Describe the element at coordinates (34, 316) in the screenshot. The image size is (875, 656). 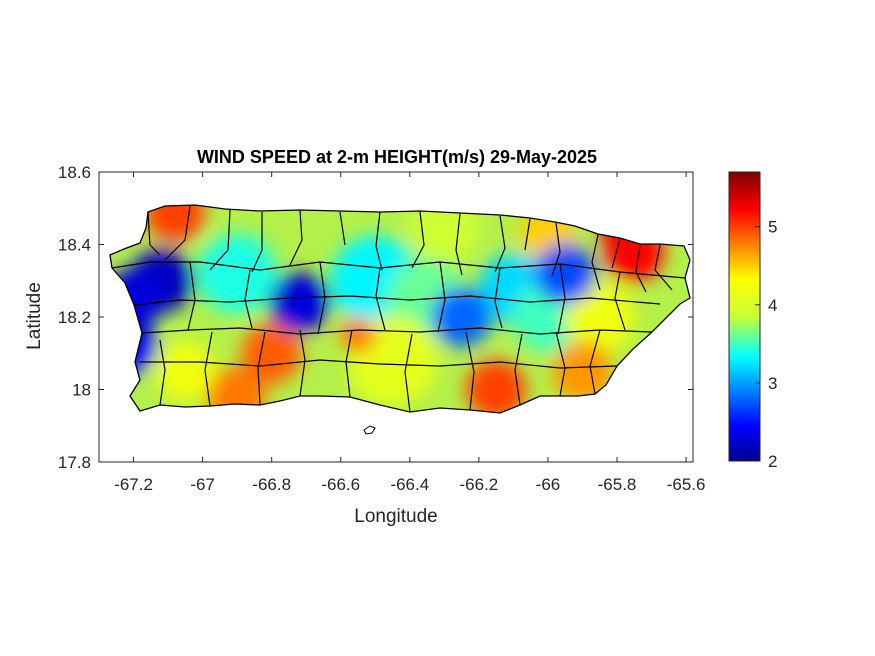
I see `y-axis-label: Latitude` at that location.